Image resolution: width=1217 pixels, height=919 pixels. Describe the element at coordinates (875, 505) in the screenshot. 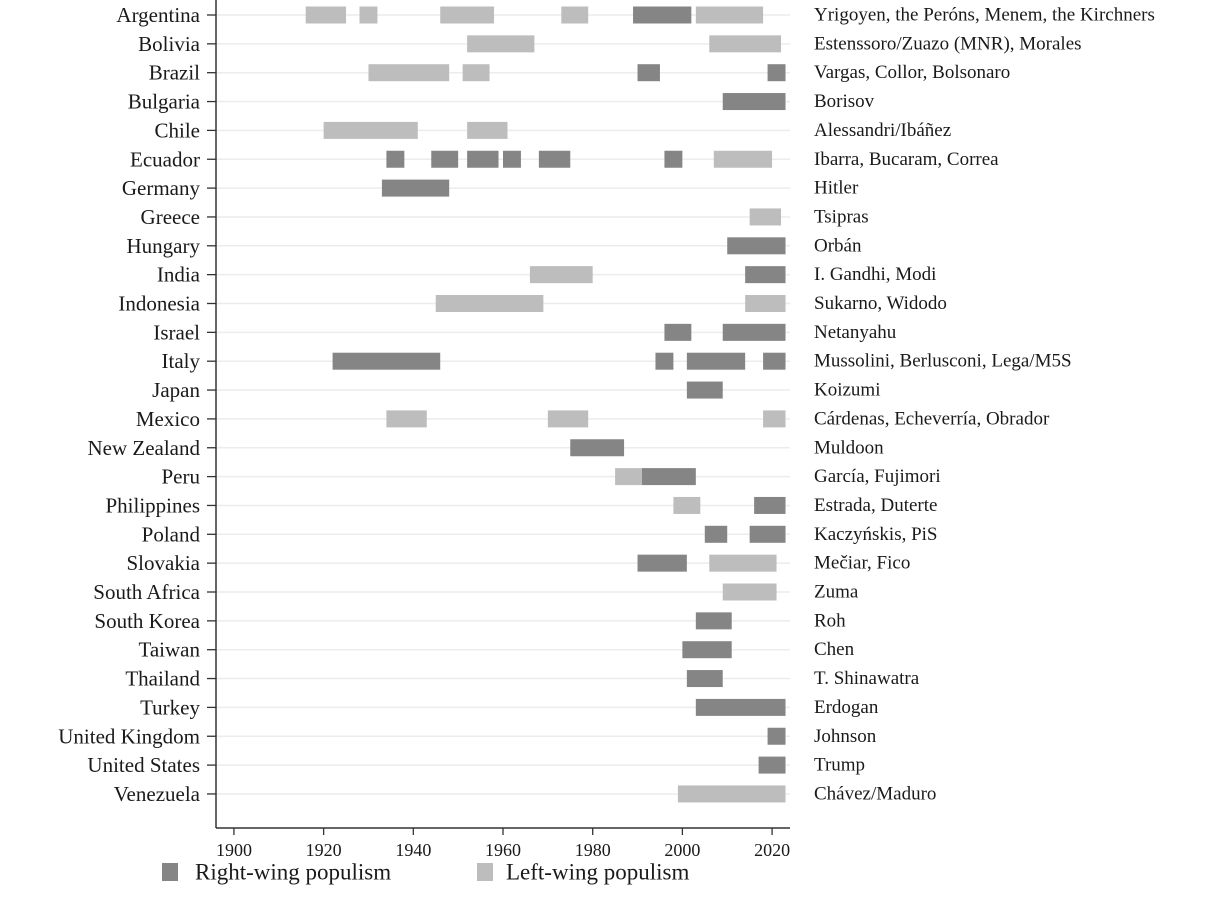

I see `leader-label-philippines: Estrada, Duterte` at that location.